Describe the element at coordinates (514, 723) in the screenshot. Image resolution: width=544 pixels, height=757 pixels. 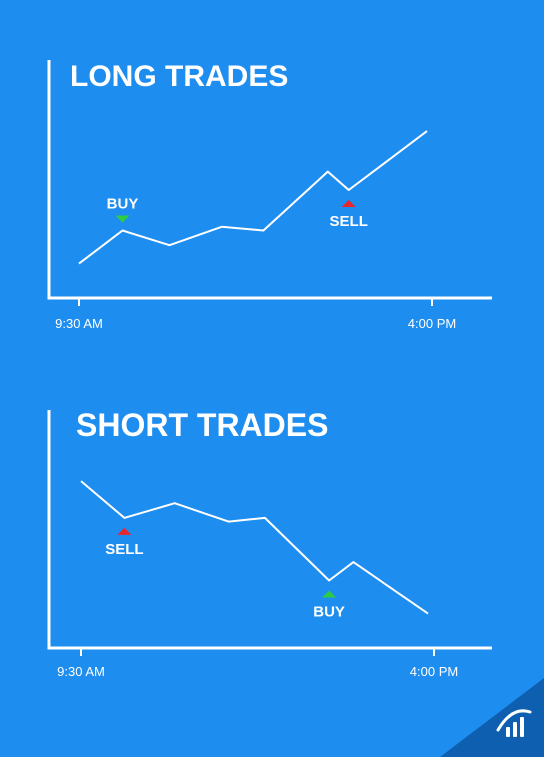
I see `bar-chart-logo-icon` at that location.